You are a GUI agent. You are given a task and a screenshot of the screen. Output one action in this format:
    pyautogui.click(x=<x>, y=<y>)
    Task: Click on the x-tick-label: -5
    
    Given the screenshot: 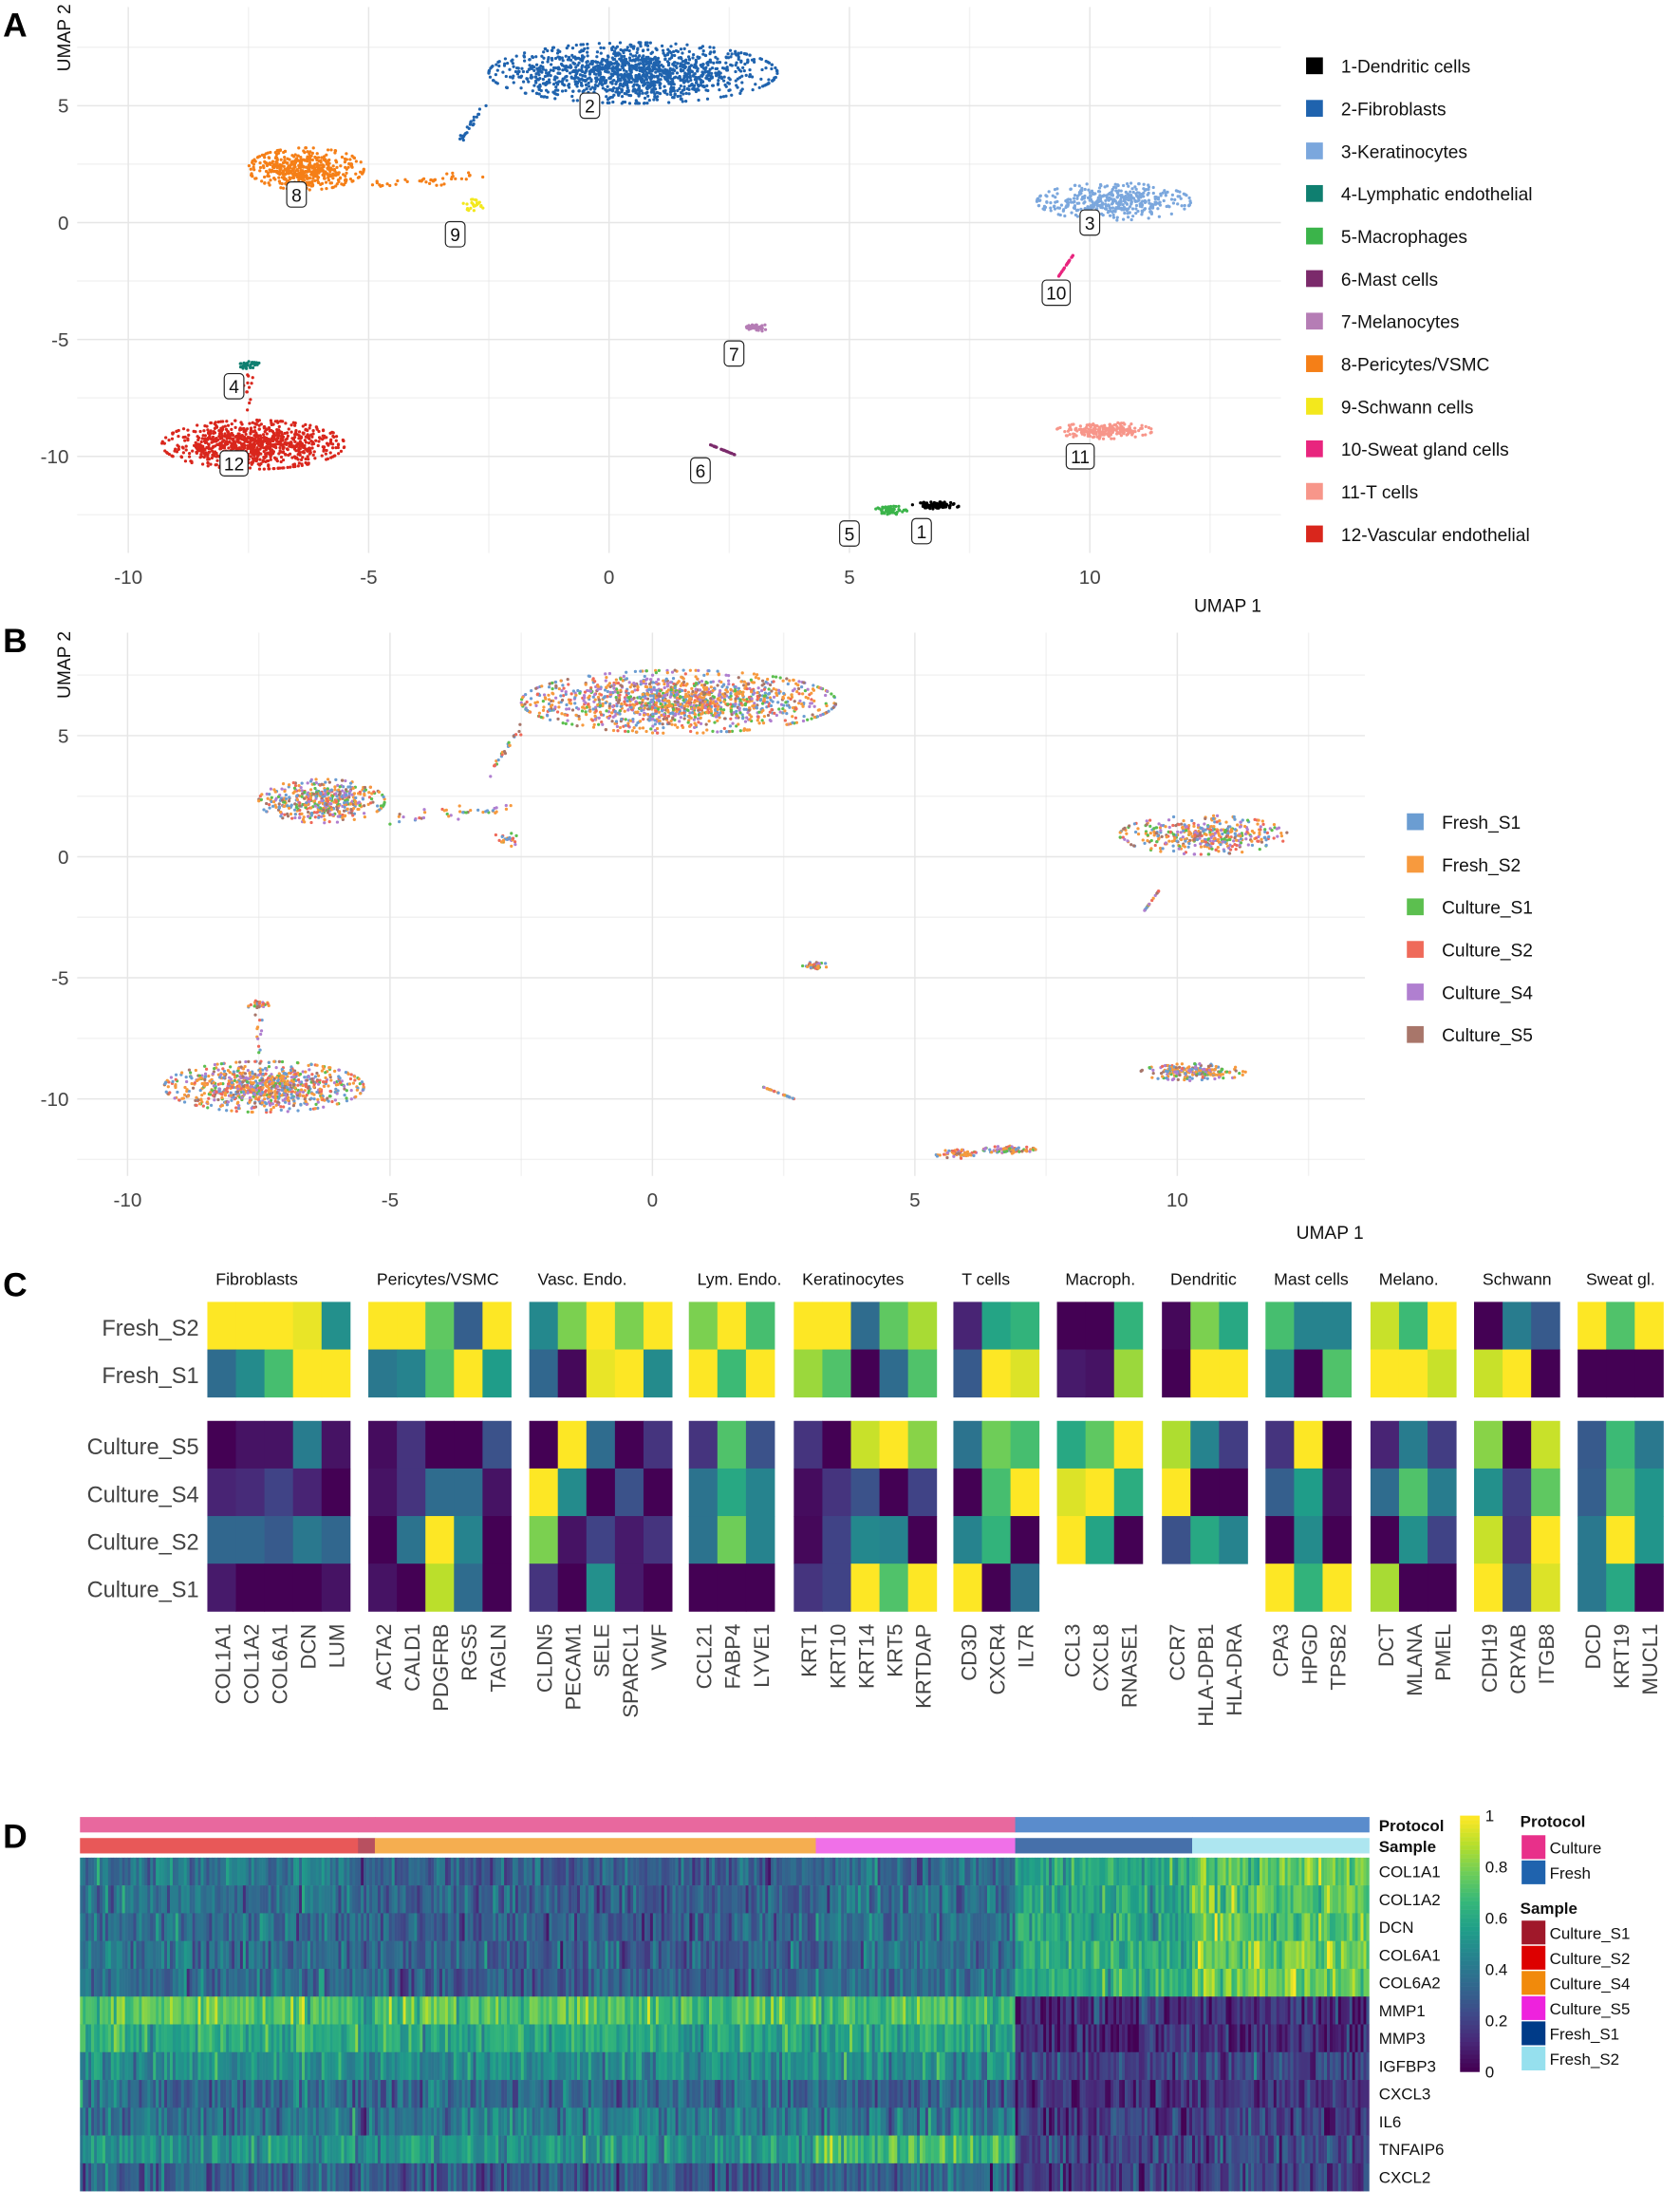 What is the action you would take?
    pyautogui.click(x=368, y=578)
    